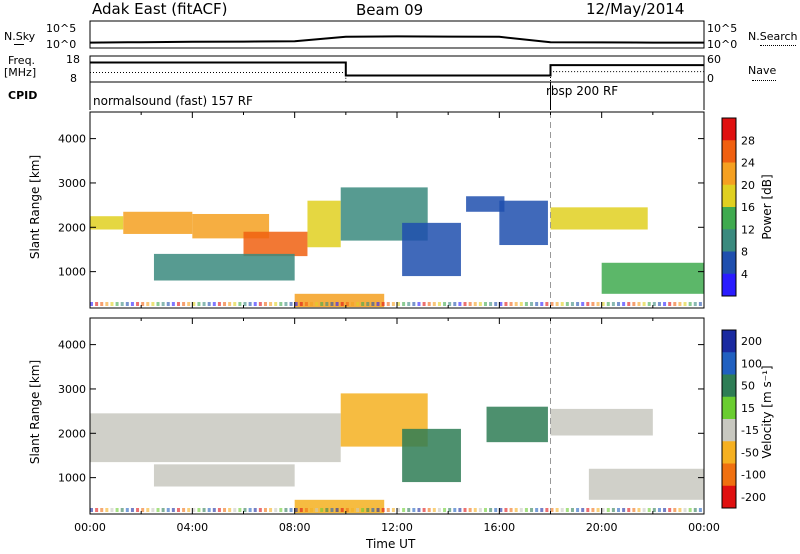  What do you see at coordinates (738, 207) in the screenshot?
I see `power-colorbar: 4 8 12 16 20 24 28` at bounding box center [738, 207].